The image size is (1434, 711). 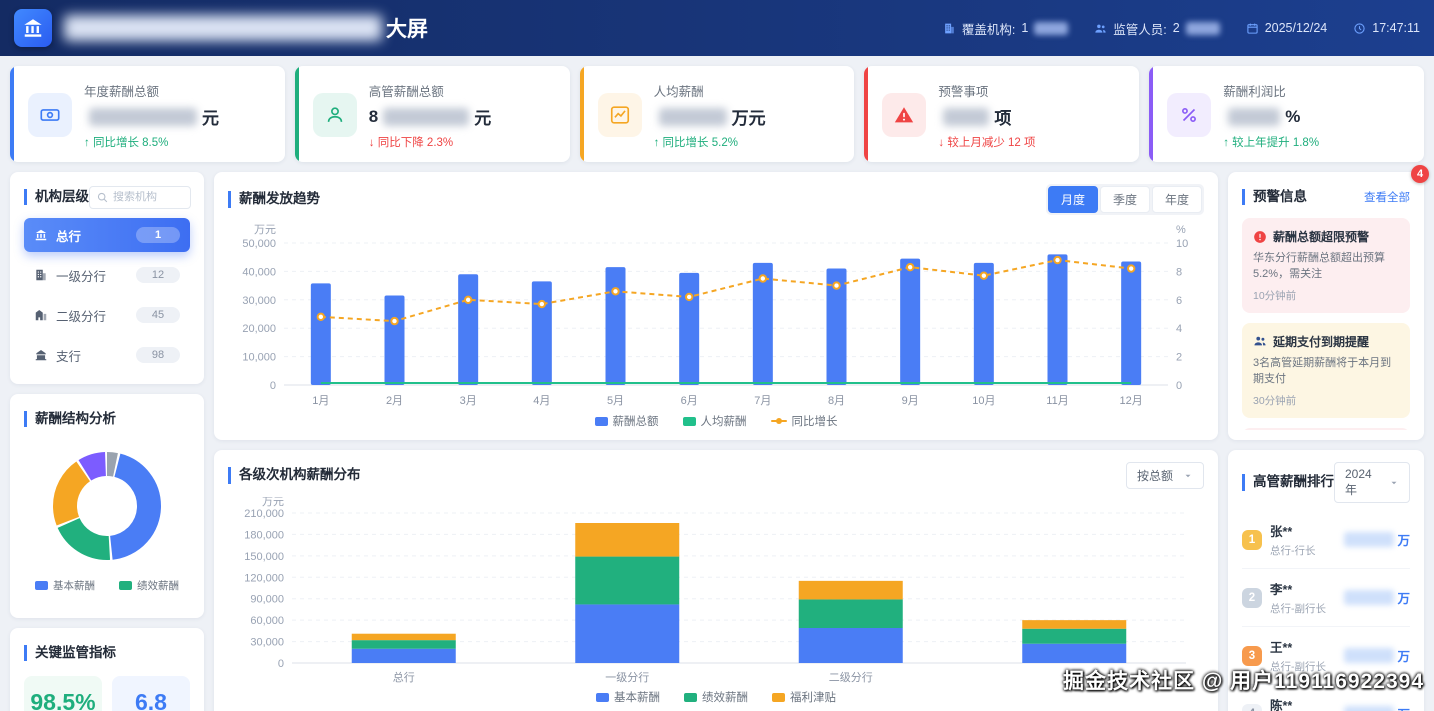 I want to click on staff-stat: 监管人员: 2, so click(x=1157, y=28).